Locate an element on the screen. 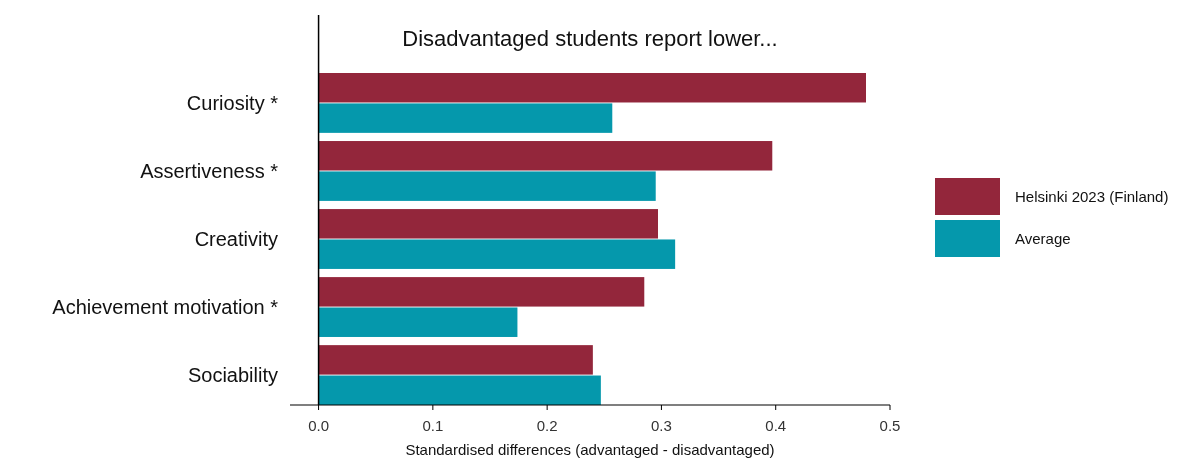 The width and height of the screenshot is (1184, 463). x-tick-label: 0.2 is located at coordinates (547, 425).